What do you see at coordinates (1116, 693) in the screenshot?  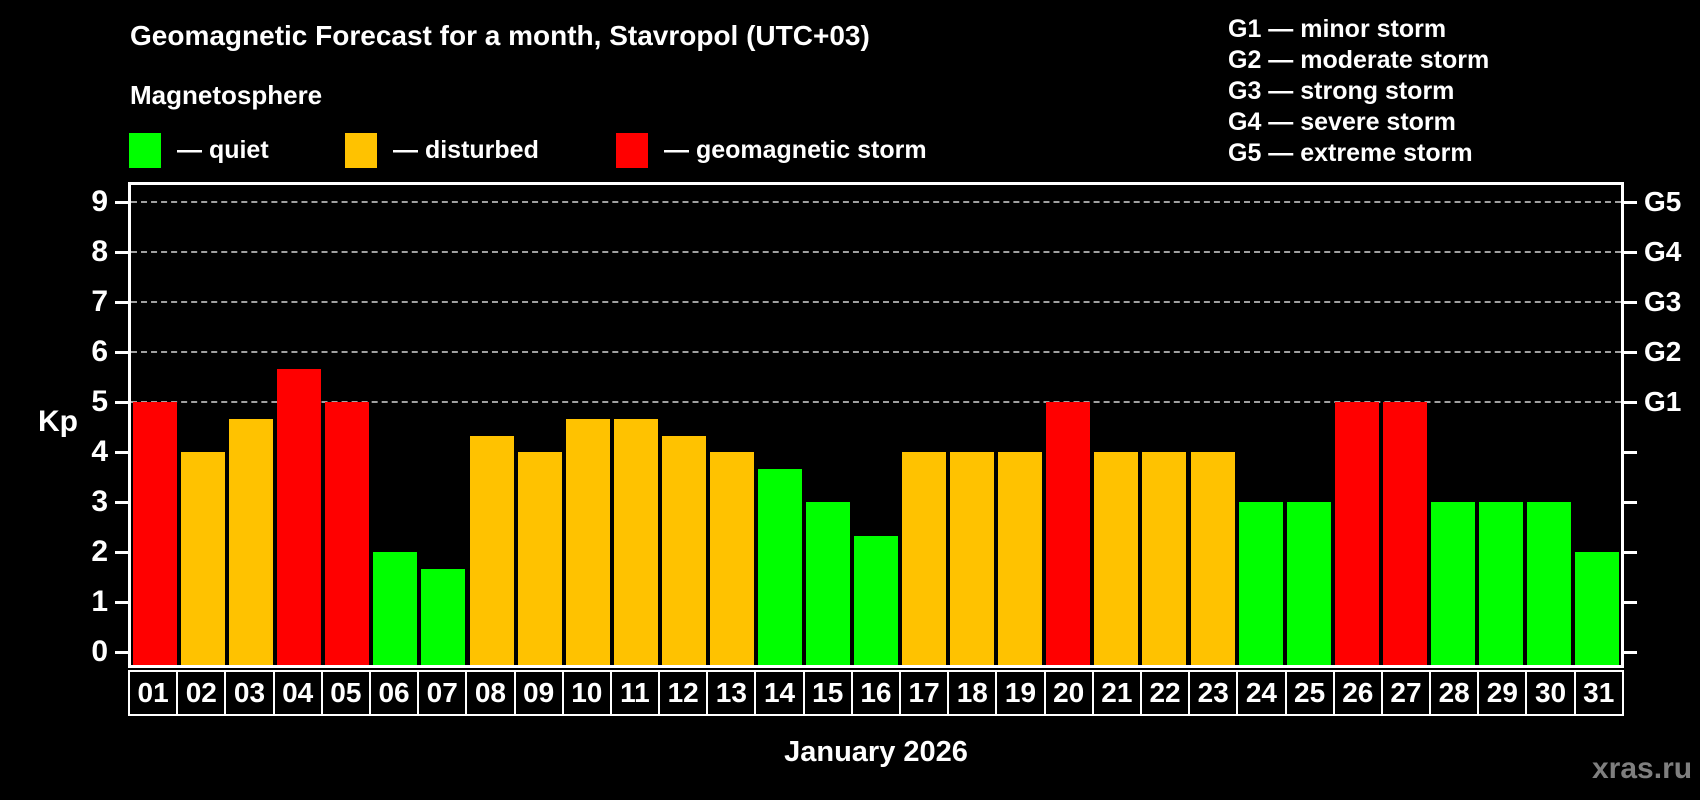 I see `day-label-21: 21` at bounding box center [1116, 693].